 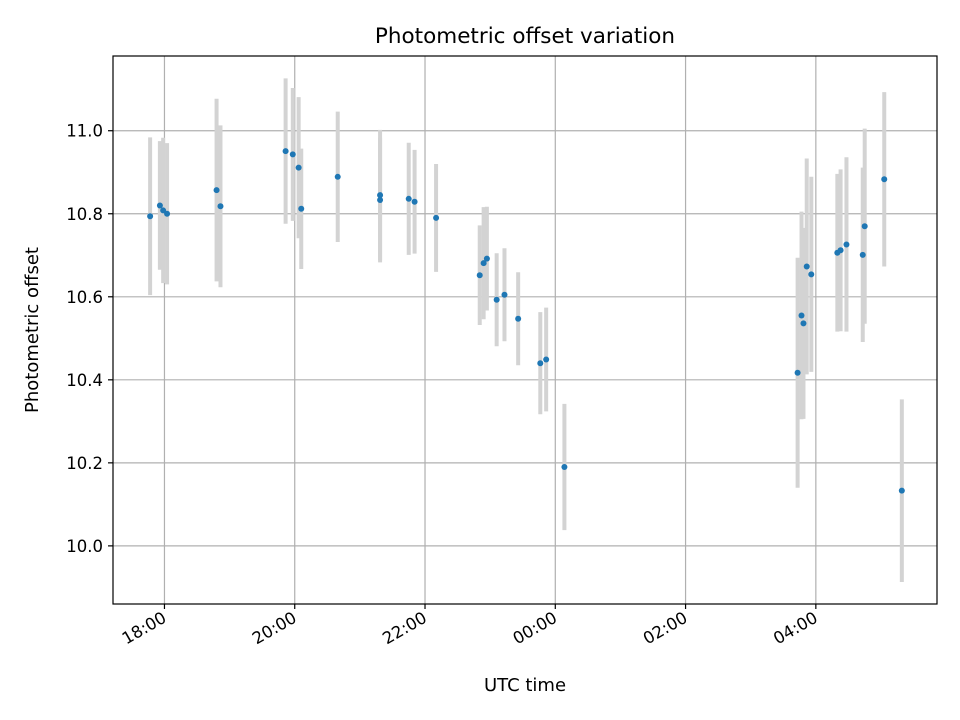 I want to click on y-axis: 10.0 10.2 10.4 10.6 10.8 11.0, so click(x=89, y=339).